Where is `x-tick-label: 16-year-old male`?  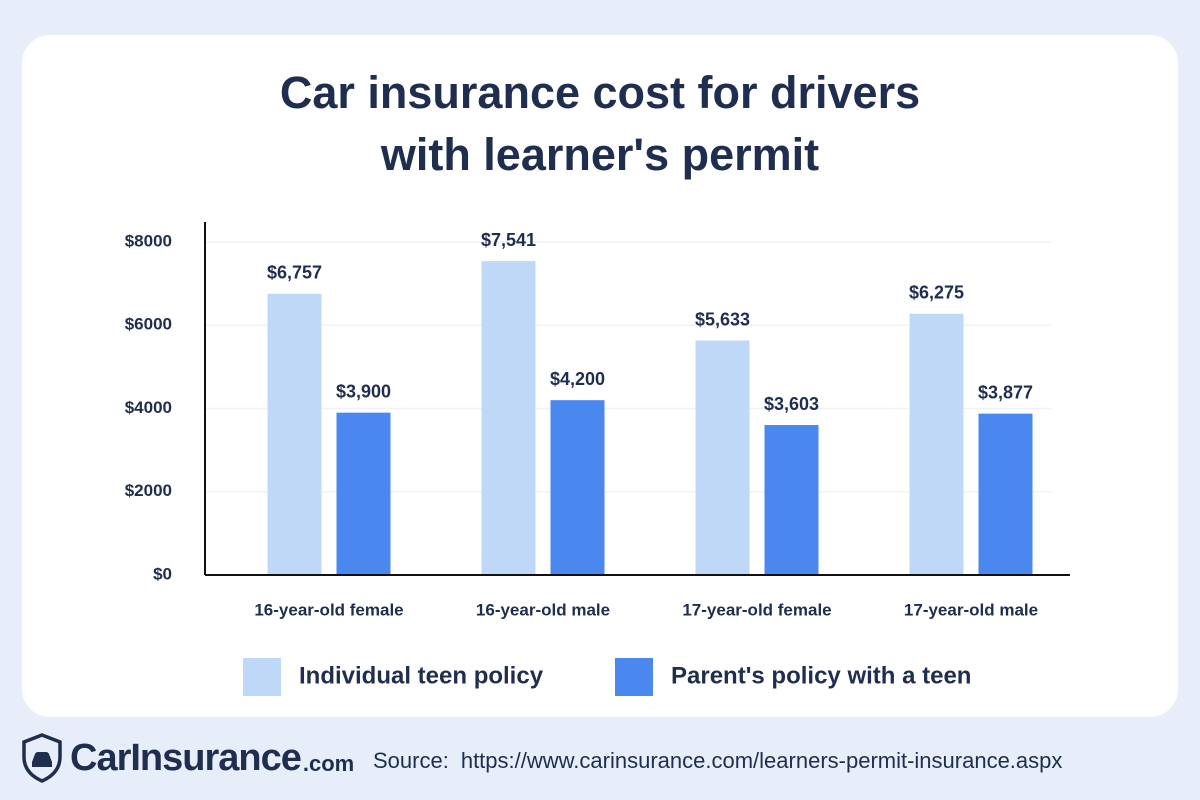 x-tick-label: 16-year-old male is located at coordinates (543, 609).